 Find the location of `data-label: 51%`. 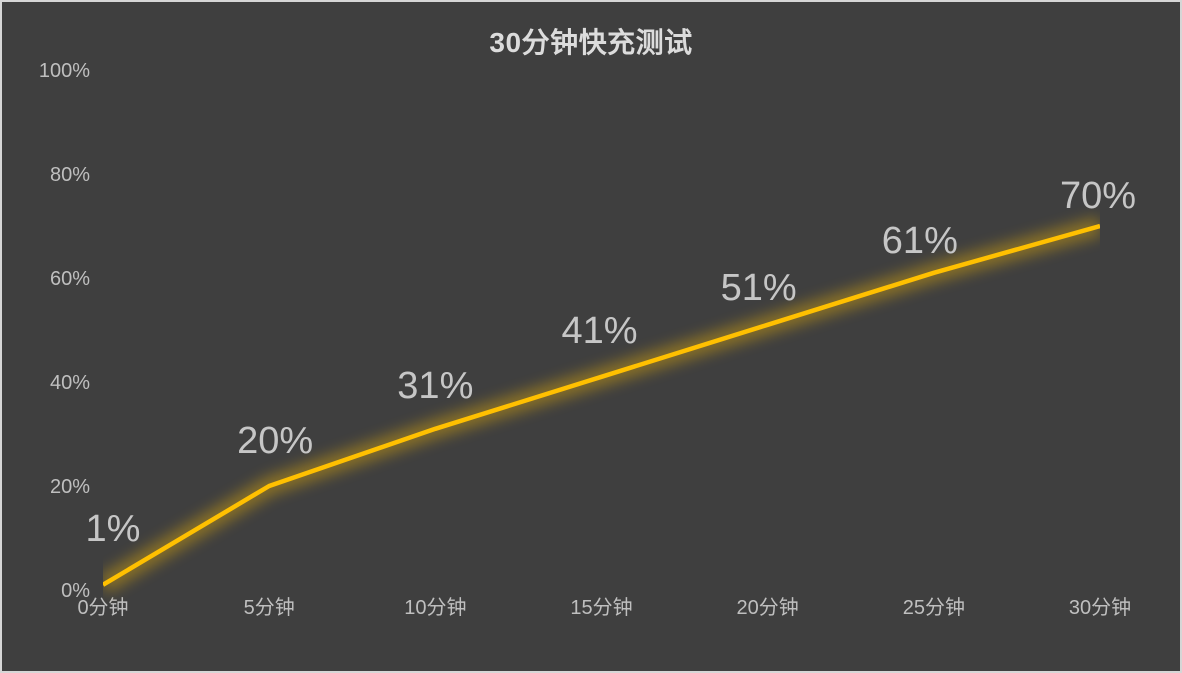

data-label: 51% is located at coordinates (759, 288).